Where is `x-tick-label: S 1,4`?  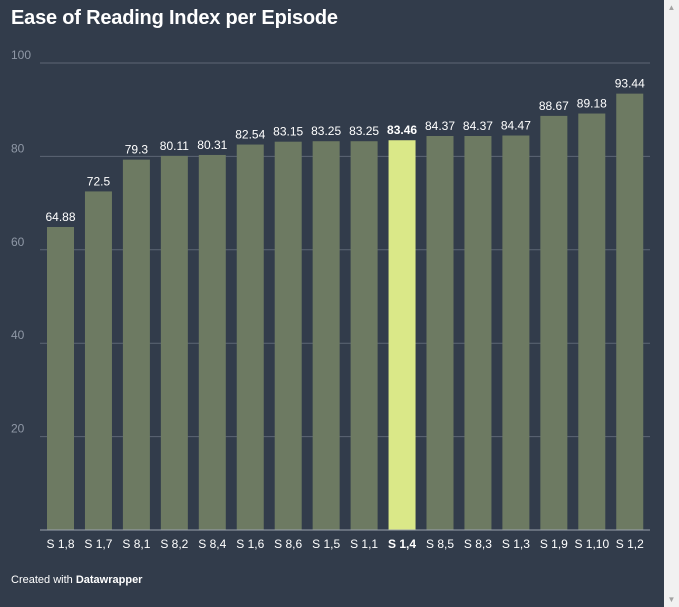 x-tick-label: S 1,4 is located at coordinates (402, 544).